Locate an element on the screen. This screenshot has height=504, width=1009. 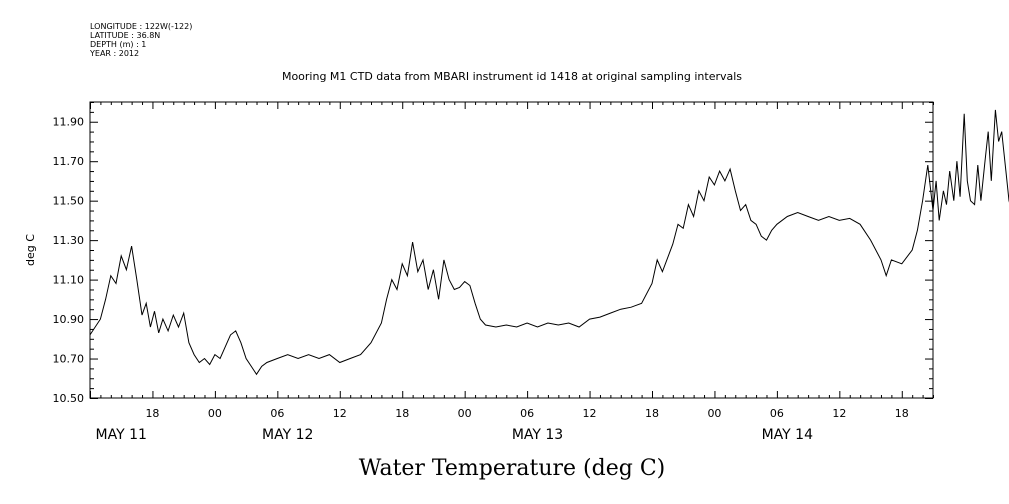
y-tick-label: 10.50 is located at coordinates (69, 398).